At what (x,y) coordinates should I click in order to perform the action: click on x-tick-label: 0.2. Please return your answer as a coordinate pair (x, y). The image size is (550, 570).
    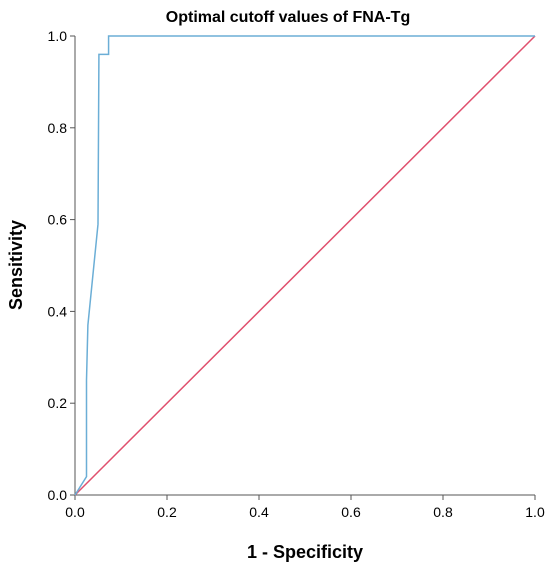
    Looking at the image, I should click on (167, 512).